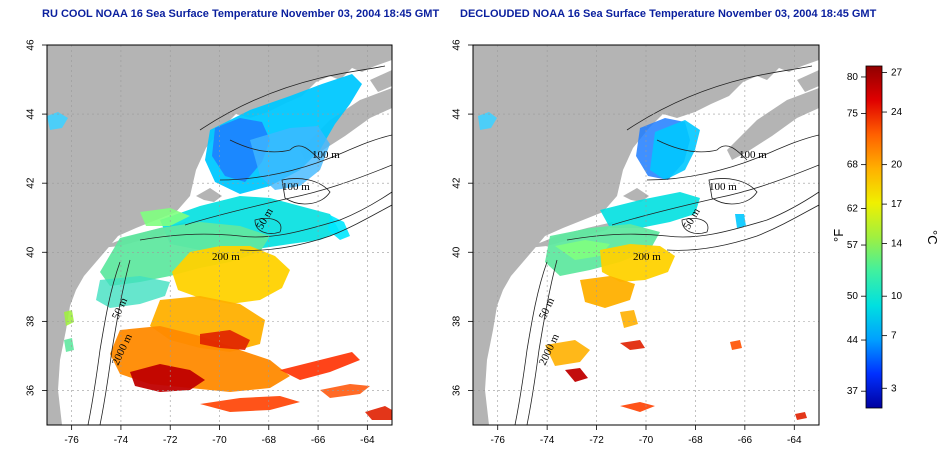 This screenshot has width=950, height=475. I want to click on left-x-tick-label: -70, so click(219, 440).